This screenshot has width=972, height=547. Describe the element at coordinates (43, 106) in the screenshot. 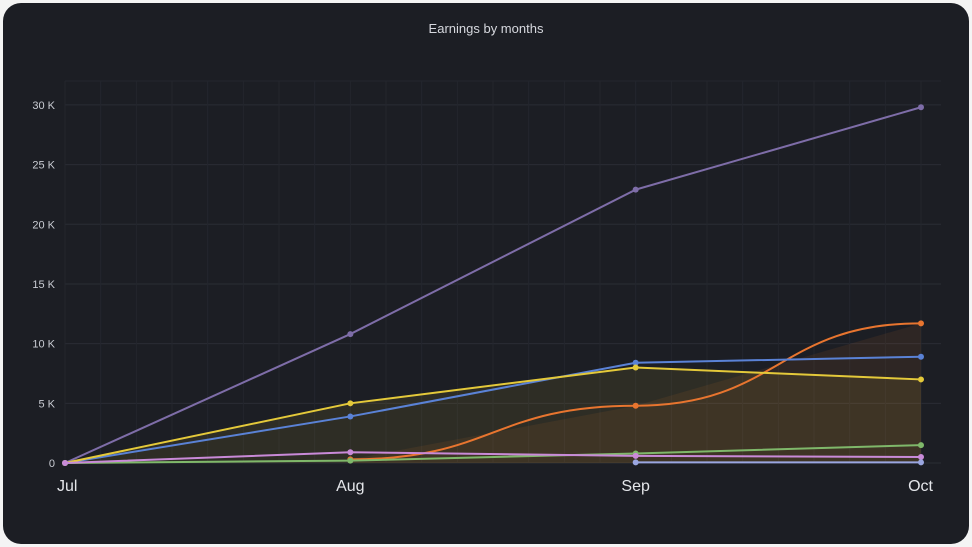

I see `y-tick-label: 30 K` at that location.